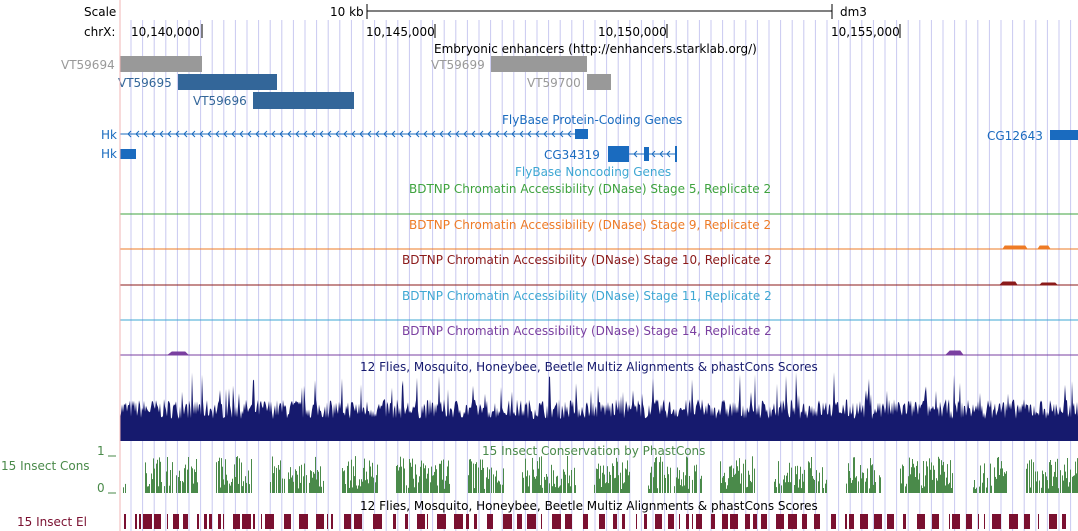 The height and width of the screenshot is (531, 1078). What do you see at coordinates (145, 83) in the screenshot?
I see `enhancer-label: VT59695` at bounding box center [145, 83].